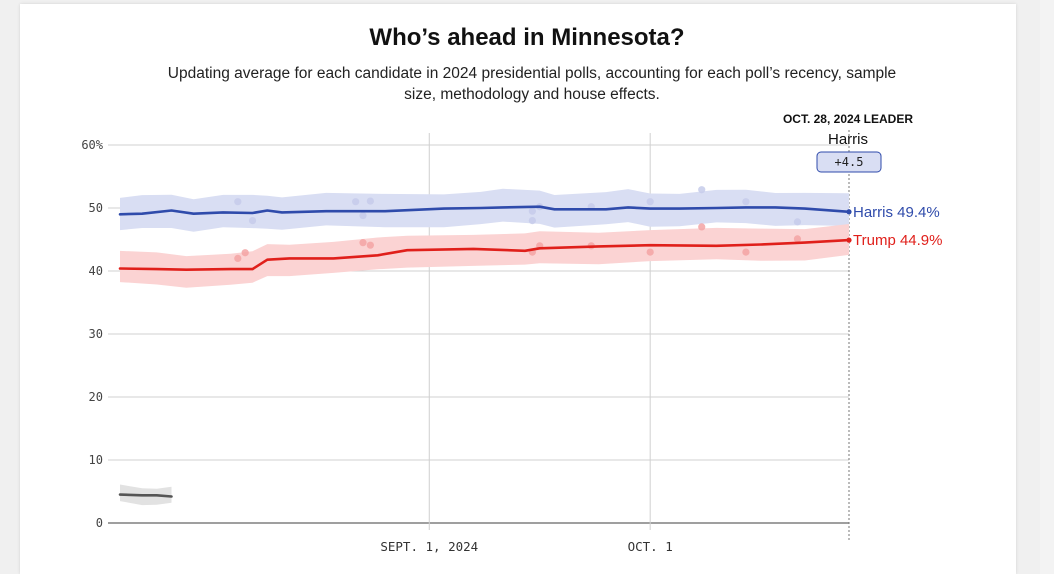 The image size is (1054, 574). What do you see at coordinates (96, 334) in the screenshot?
I see `y-tick-label: 30` at bounding box center [96, 334].